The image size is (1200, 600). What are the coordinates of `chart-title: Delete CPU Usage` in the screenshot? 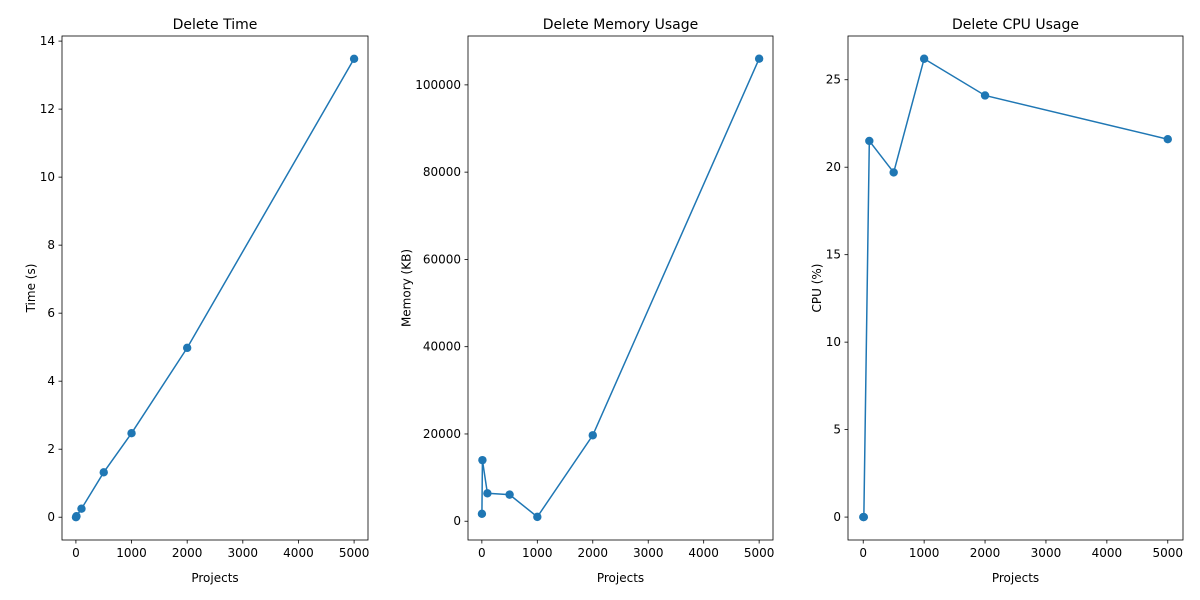 It's located at (1015, 25).